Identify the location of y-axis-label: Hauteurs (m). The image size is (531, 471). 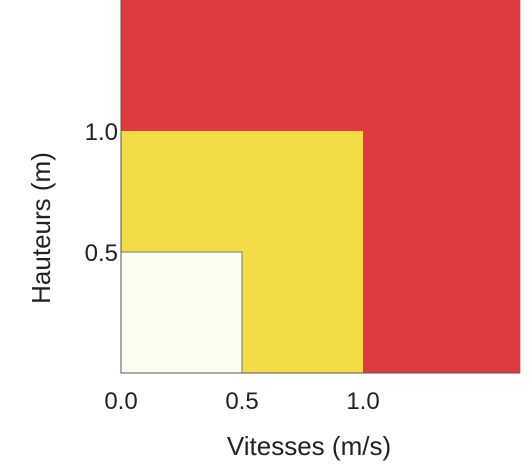
(41, 228).